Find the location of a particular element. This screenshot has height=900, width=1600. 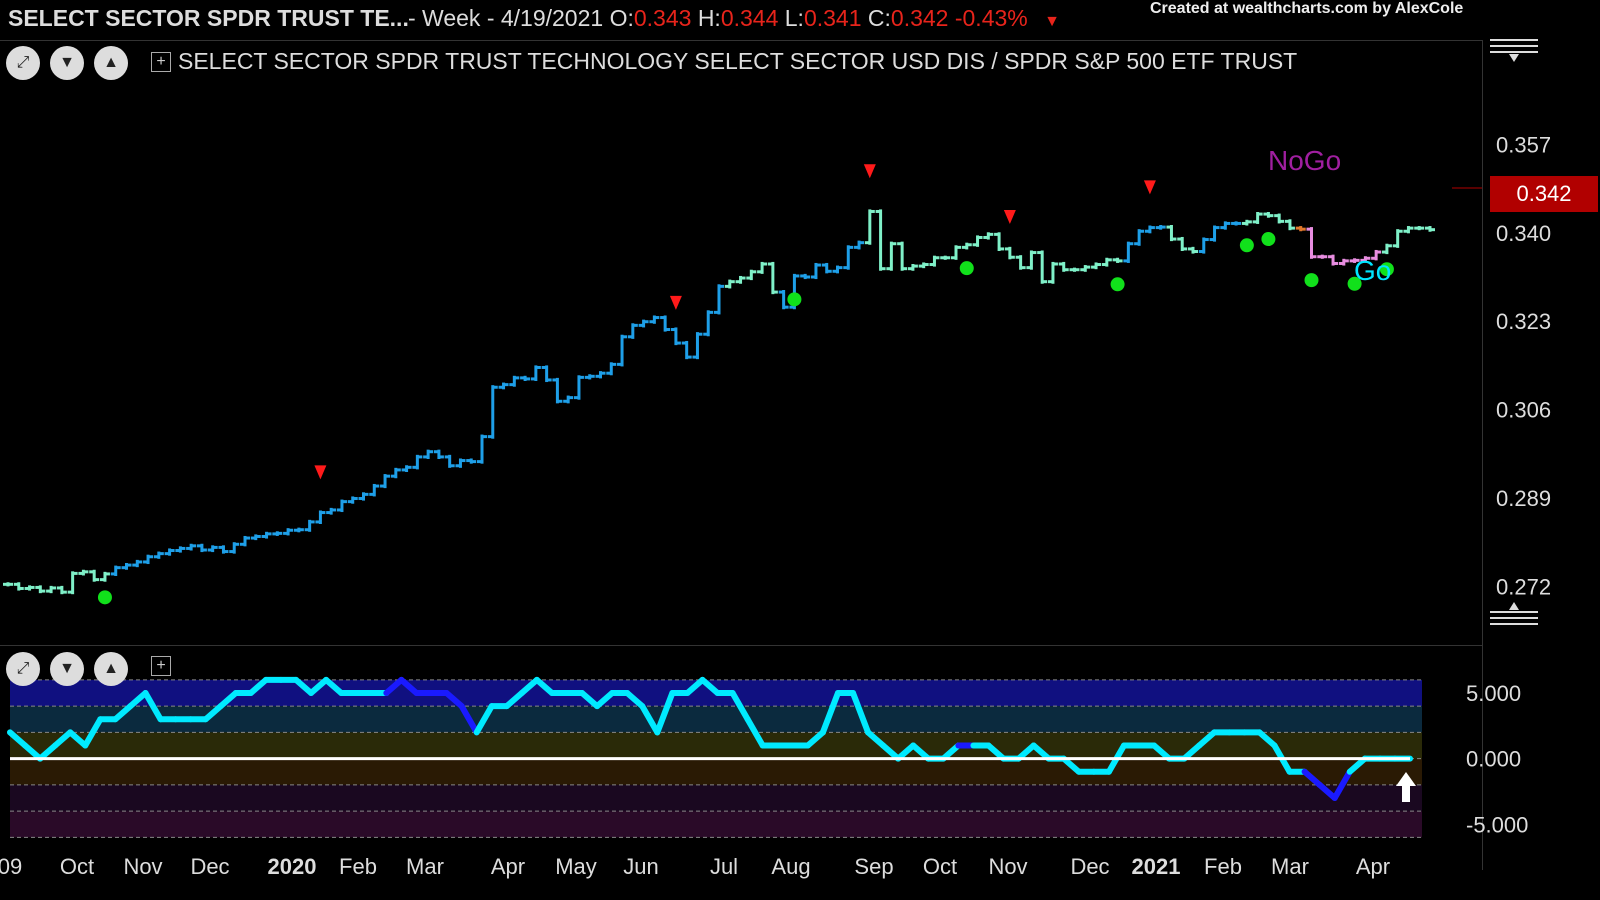

up-arrow-icon is located at coordinates (1406, 787).